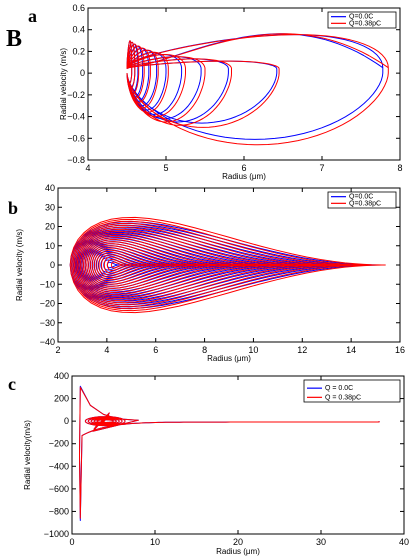 The height and width of the screenshot is (556, 414). Describe the element at coordinates (59, 444) in the screenshot. I see `y-tick-label: −200` at that location.